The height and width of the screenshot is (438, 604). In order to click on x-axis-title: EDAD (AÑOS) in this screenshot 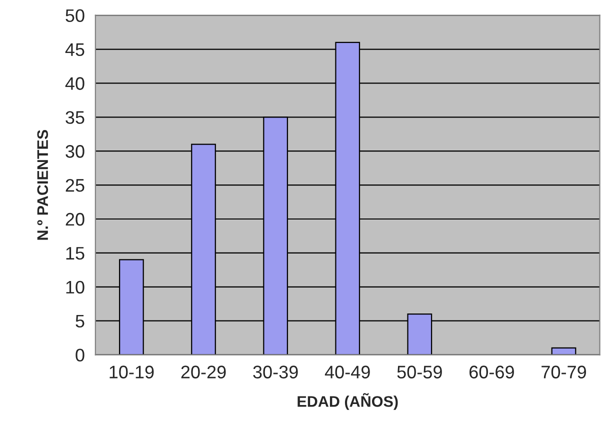, I will do `click(348, 401)`.